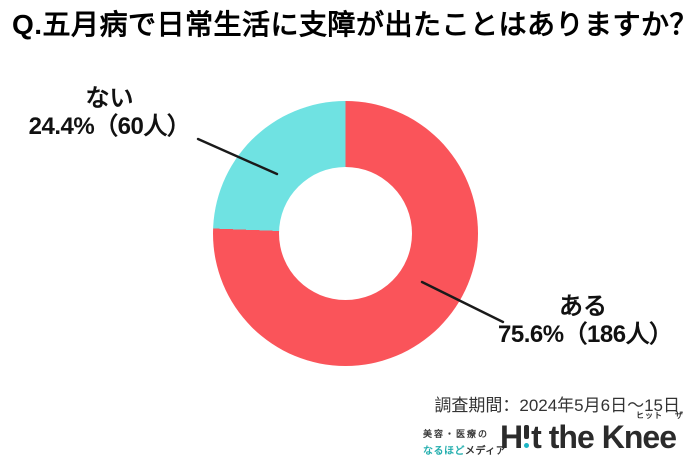 The image size is (700, 461). Describe the element at coordinates (536, 437) in the screenshot. I see `wordmark-t: t` at that location.